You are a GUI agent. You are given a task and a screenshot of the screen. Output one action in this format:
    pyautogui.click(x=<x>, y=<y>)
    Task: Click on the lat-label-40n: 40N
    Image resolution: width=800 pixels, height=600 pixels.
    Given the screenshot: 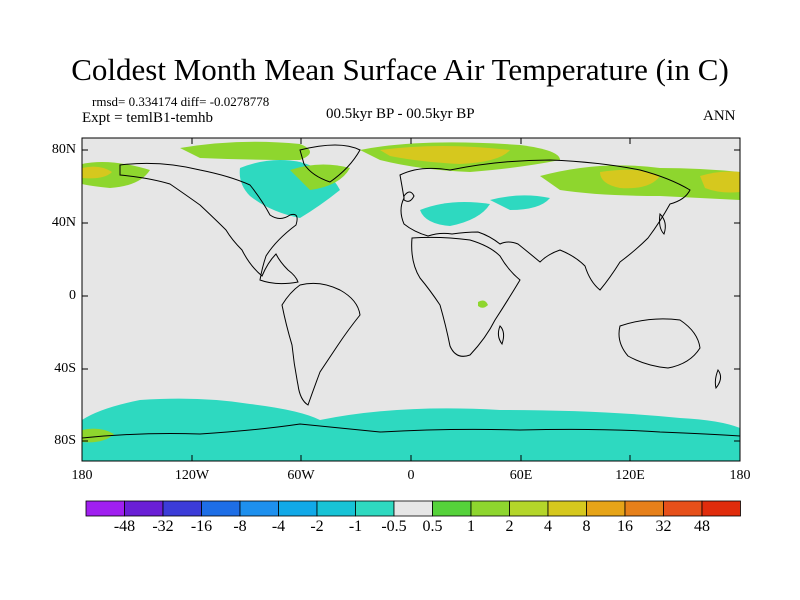 What is the action you would take?
    pyautogui.click(x=63, y=222)
    